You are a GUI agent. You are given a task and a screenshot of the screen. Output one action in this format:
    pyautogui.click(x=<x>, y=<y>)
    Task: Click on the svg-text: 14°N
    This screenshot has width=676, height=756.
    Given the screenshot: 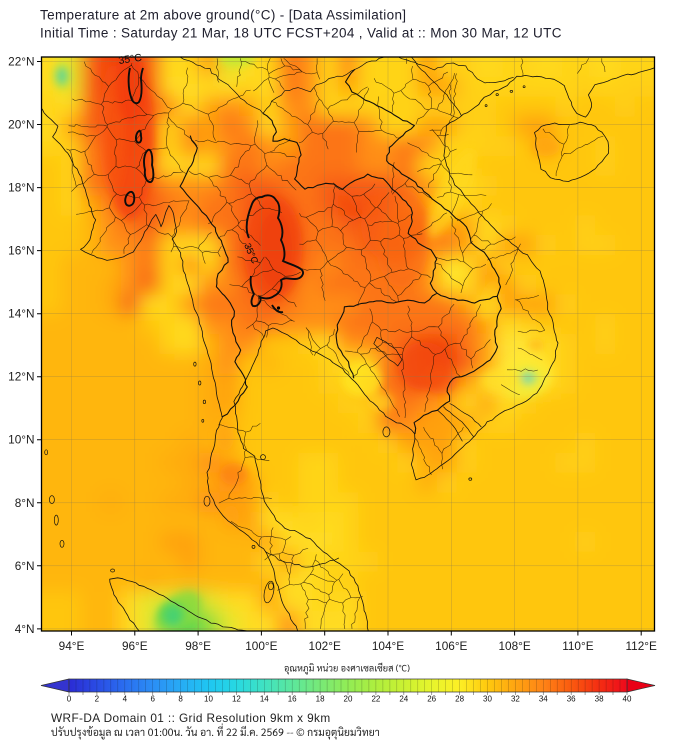 What is the action you would take?
    pyautogui.click(x=21, y=314)
    